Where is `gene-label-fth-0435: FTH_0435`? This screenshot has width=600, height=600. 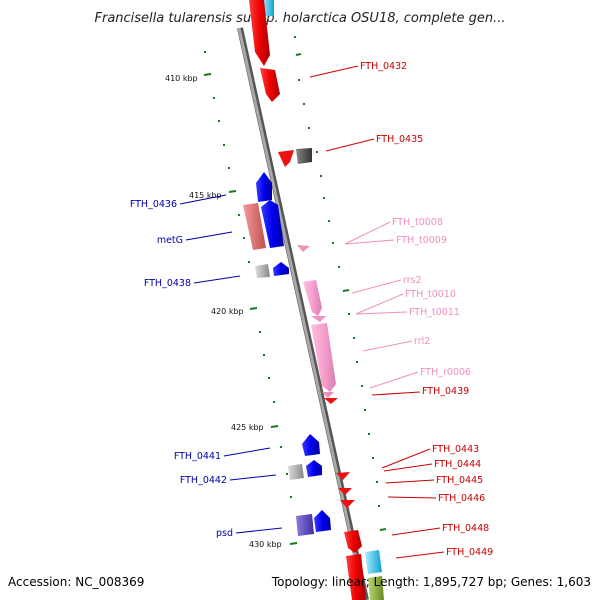 gene-label-fth-0435: FTH_0435 is located at coordinates (399, 139).